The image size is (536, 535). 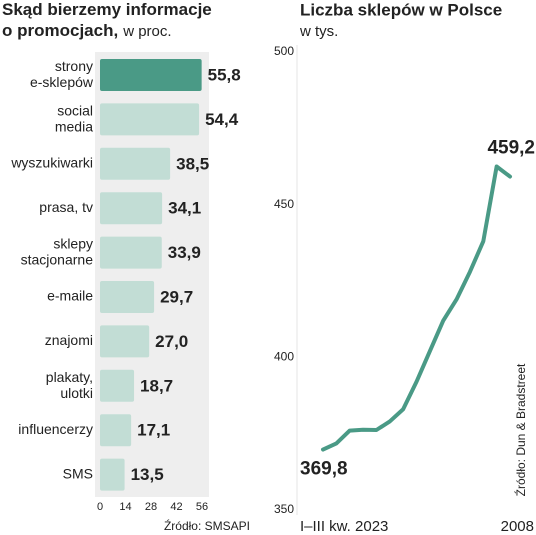 I want to click on y-tick-label: 350, so click(x=284, y=509).